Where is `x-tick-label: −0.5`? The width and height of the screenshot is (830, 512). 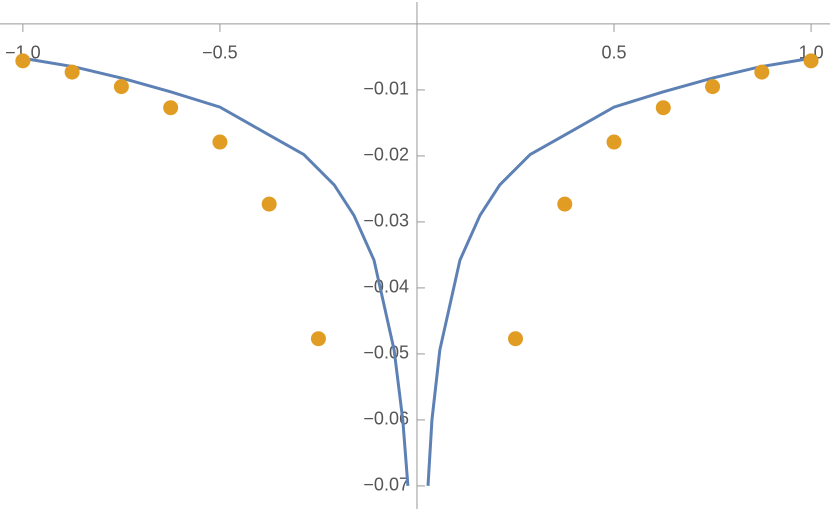 x-tick-label: −0.5 is located at coordinates (220, 53).